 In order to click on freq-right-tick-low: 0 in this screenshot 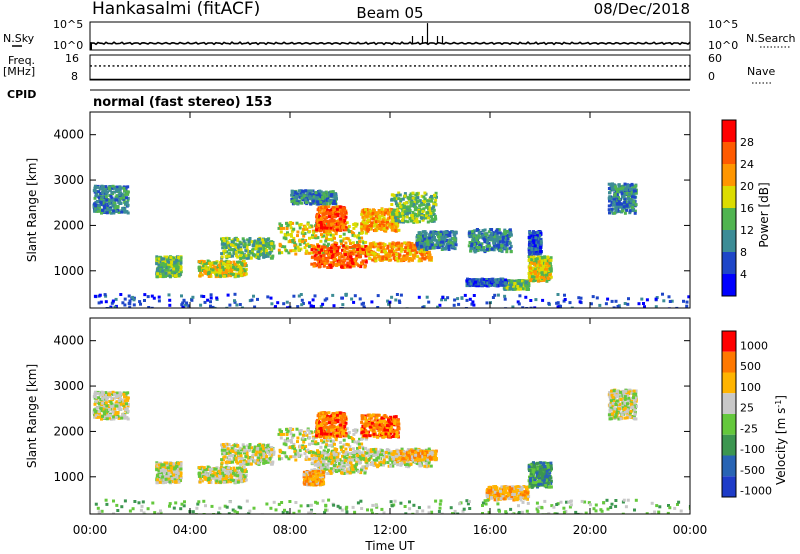, I will do `click(711, 76)`.